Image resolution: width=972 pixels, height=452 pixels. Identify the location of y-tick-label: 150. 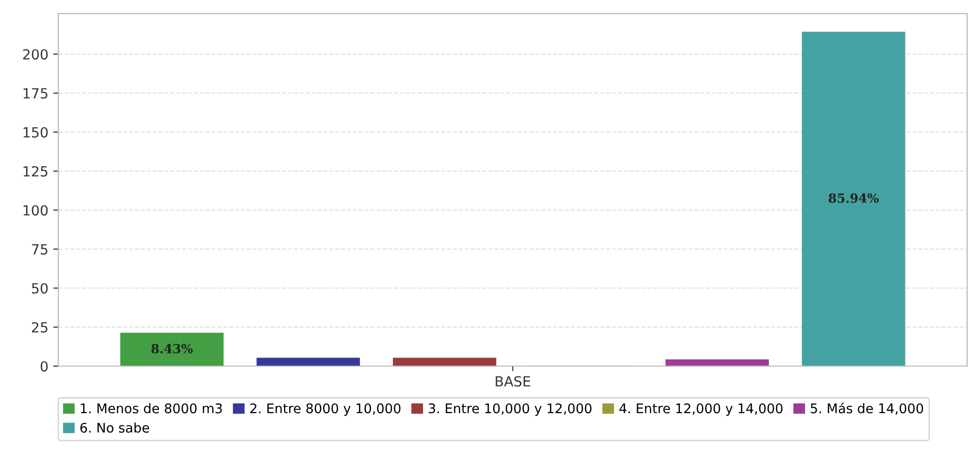
(36, 132).